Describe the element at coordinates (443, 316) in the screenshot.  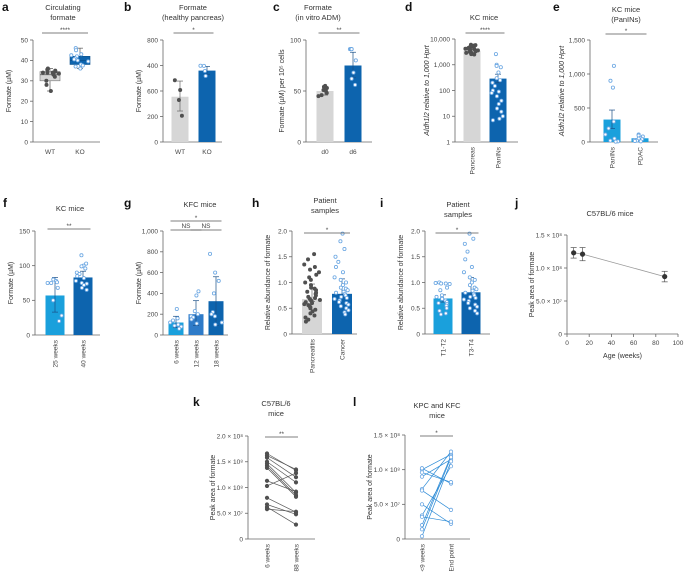
I see `bar-i-t1-t2` at that location.